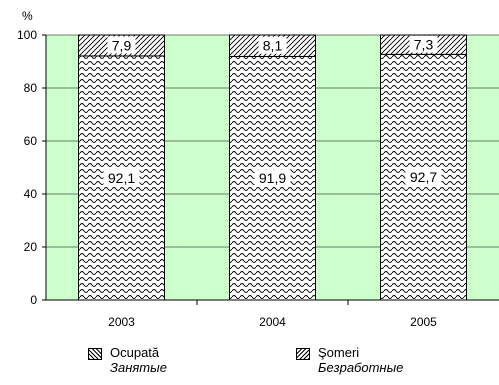 This screenshot has height=385, width=499. What do you see at coordinates (135, 352) in the screenshot?
I see `legend-label-employed: Ocupată` at bounding box center [135, 352].